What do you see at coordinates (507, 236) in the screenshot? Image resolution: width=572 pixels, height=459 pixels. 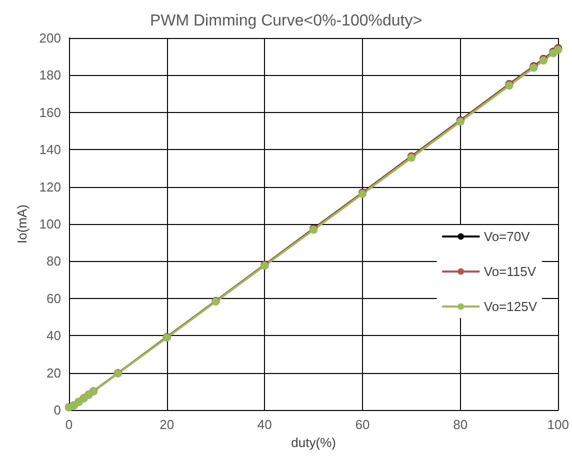 I see `legend-label: Vo=70V` at bounding box center [507, 236].